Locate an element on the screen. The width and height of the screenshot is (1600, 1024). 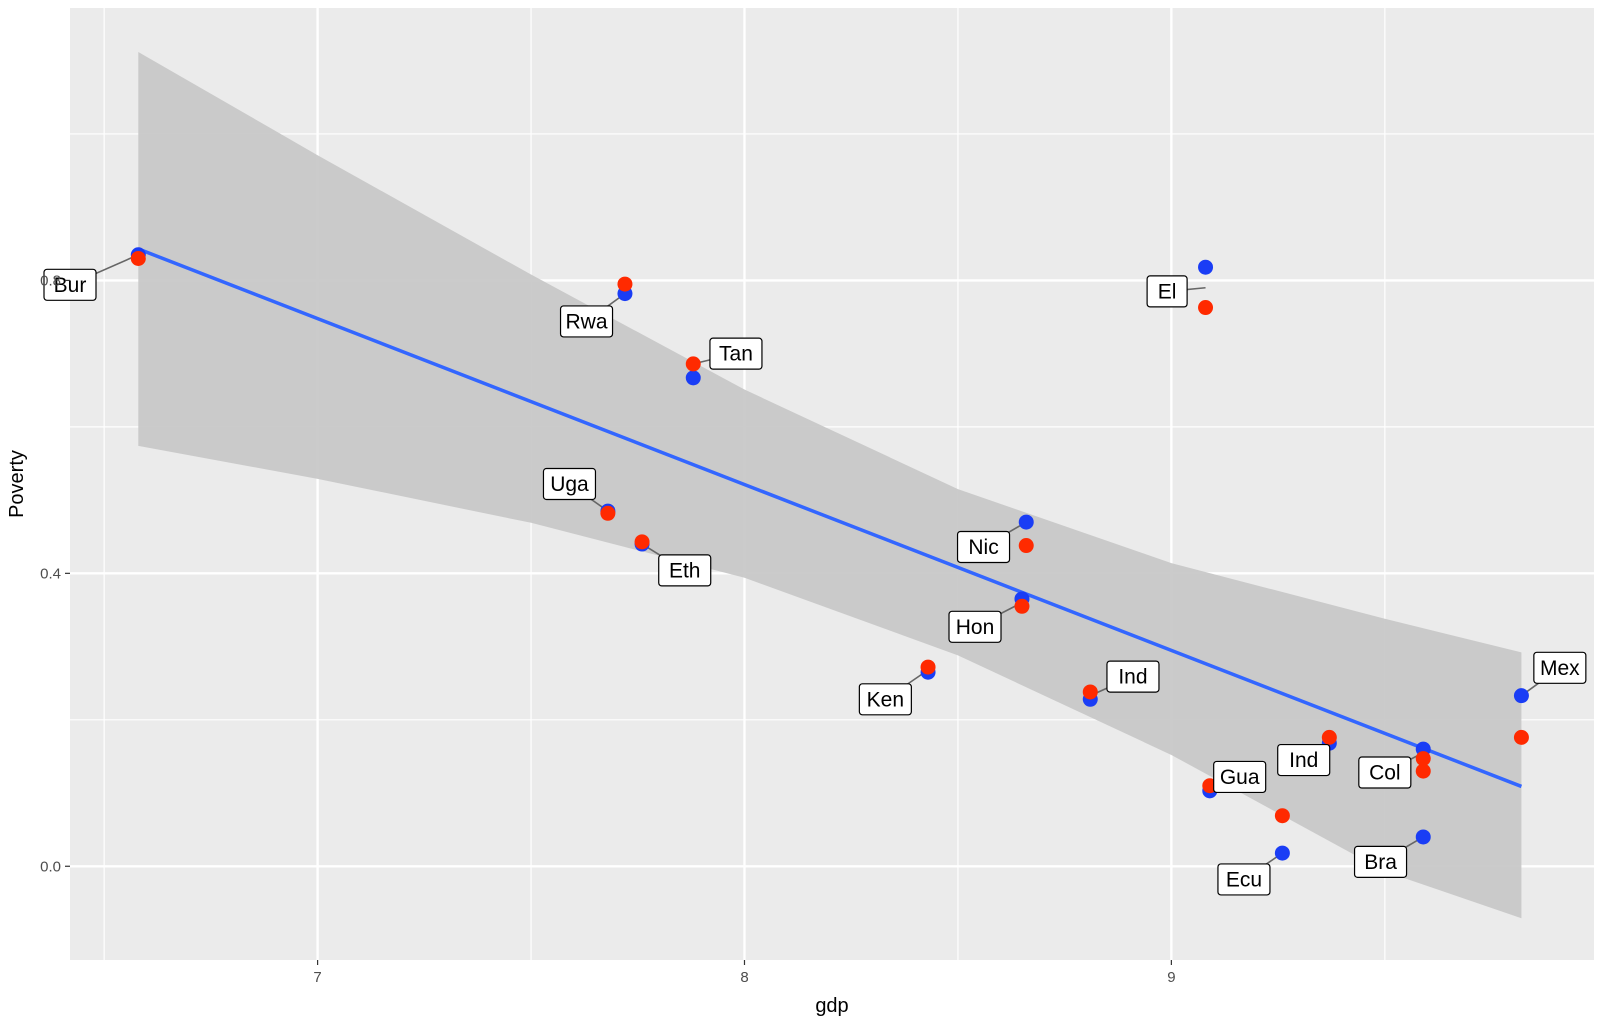
y-axis-title: Poverty is located at coordinates (17, 484).